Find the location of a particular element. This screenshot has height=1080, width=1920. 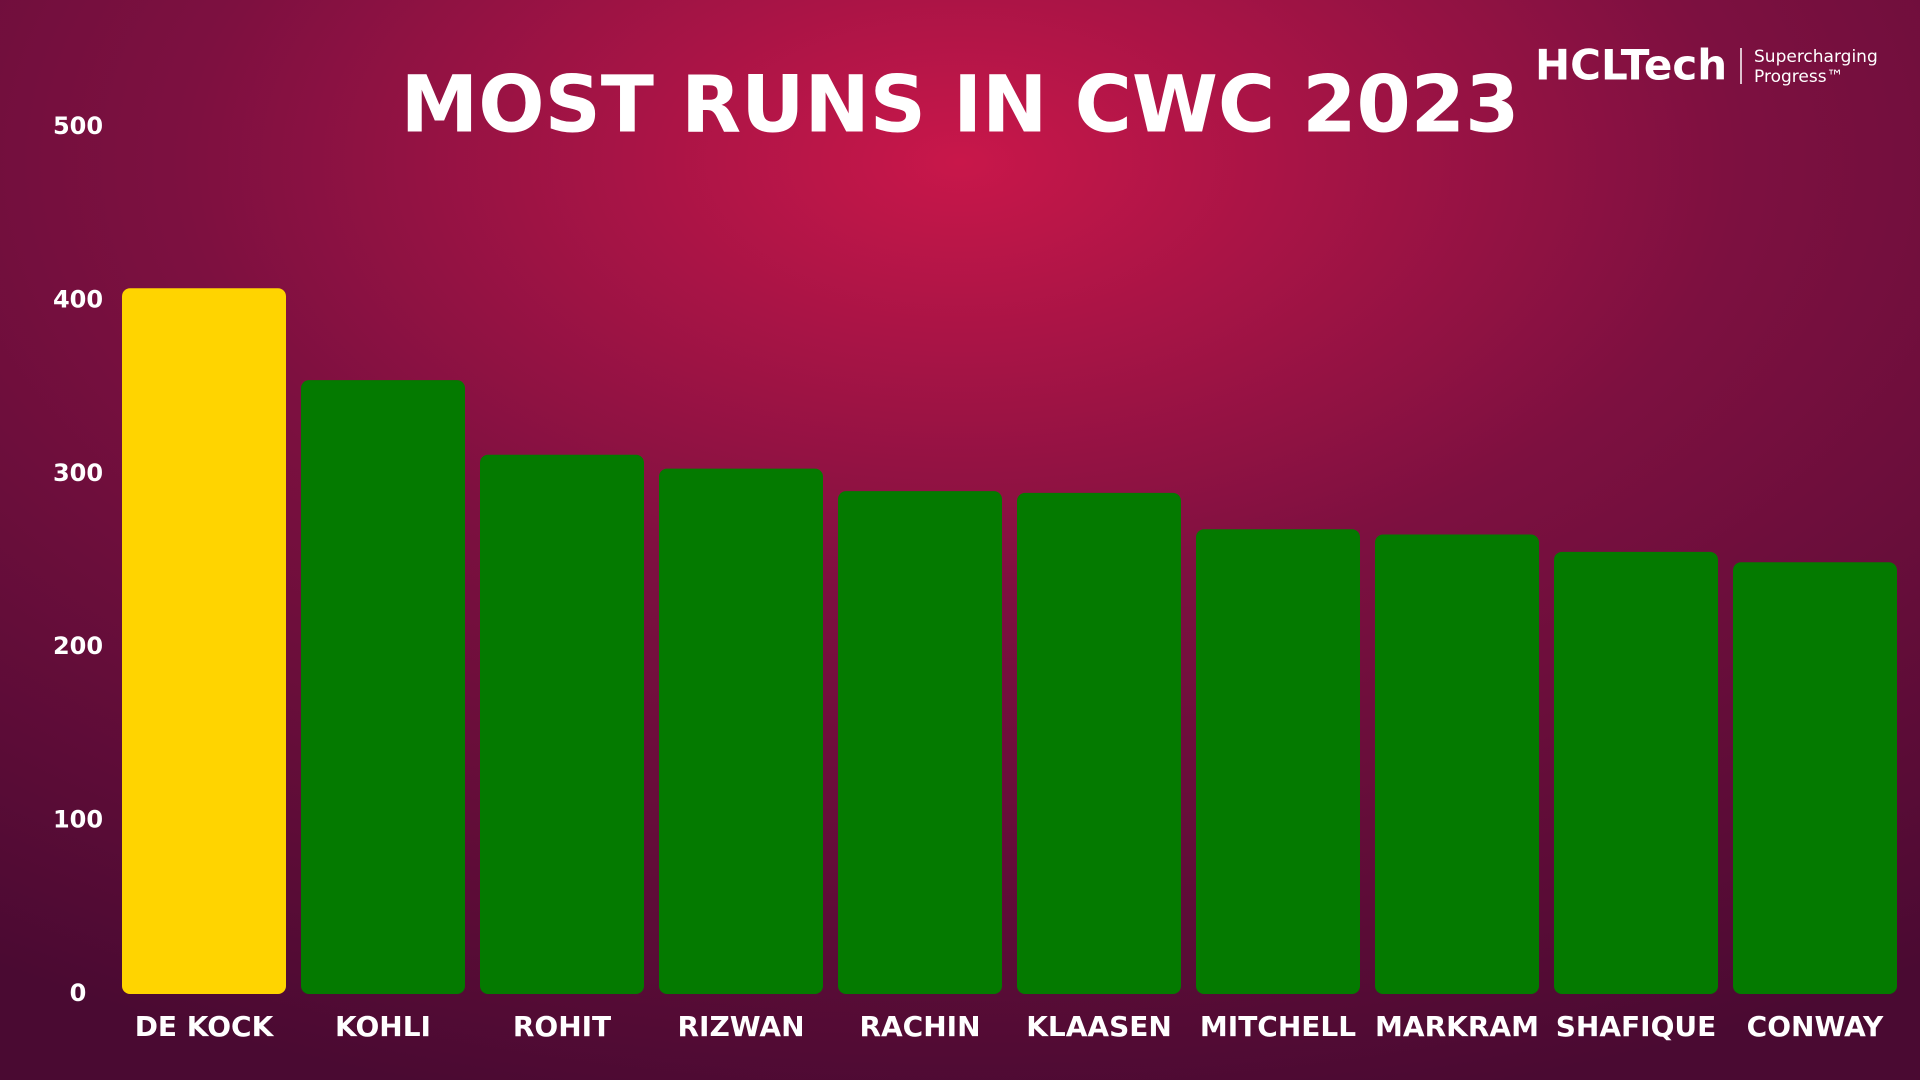

y-tick-label: 500 is located at coordinates (78, 126).